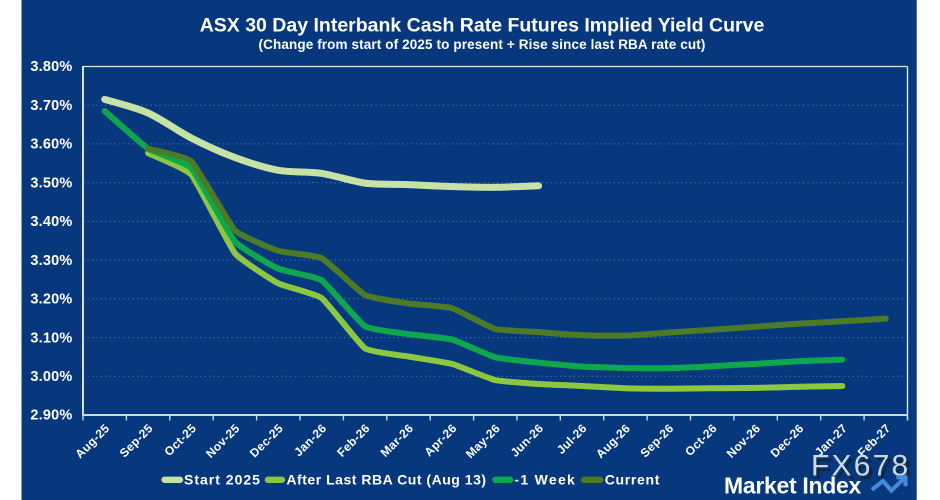 This screenshot has height=500, width=940. What do you see at coordinates (51, 183) in the screenshot?
I see `svg-text: 3.50%` at bounding box center [51, 183].